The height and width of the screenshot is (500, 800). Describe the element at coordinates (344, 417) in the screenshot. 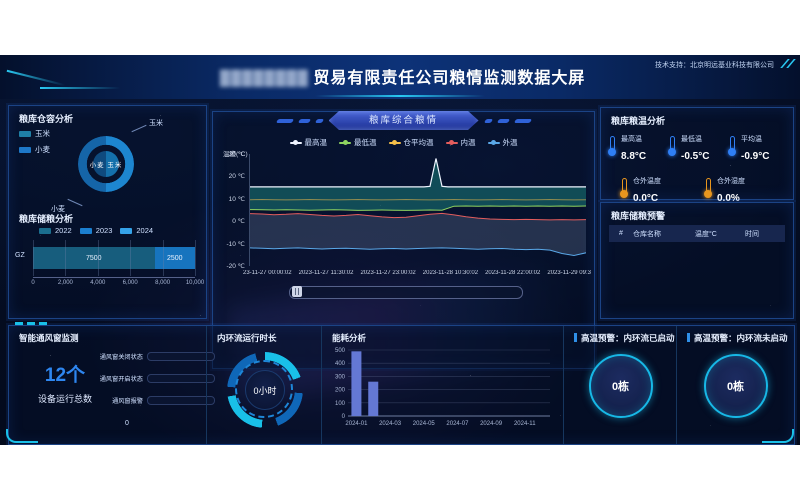

I see `svg-text: 0` at that location.